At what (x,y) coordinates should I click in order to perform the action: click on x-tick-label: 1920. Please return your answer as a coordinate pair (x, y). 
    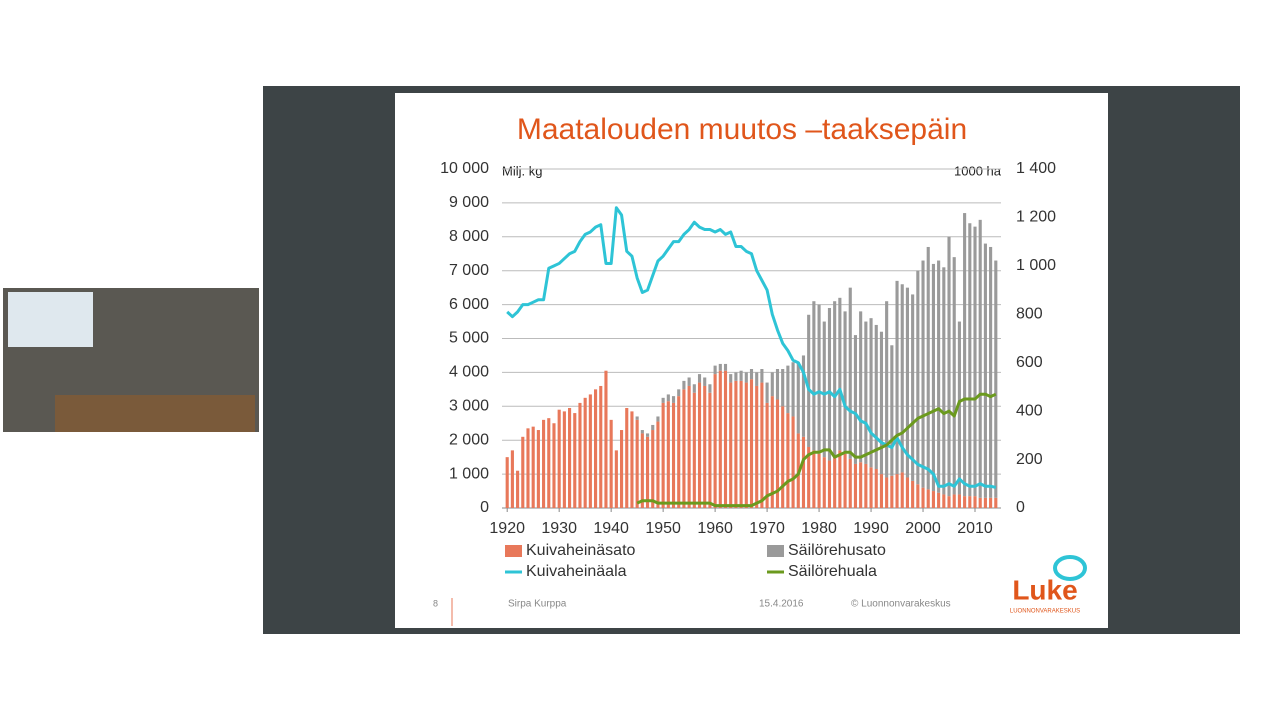
    Looking at the image, I should click on (507, 528).